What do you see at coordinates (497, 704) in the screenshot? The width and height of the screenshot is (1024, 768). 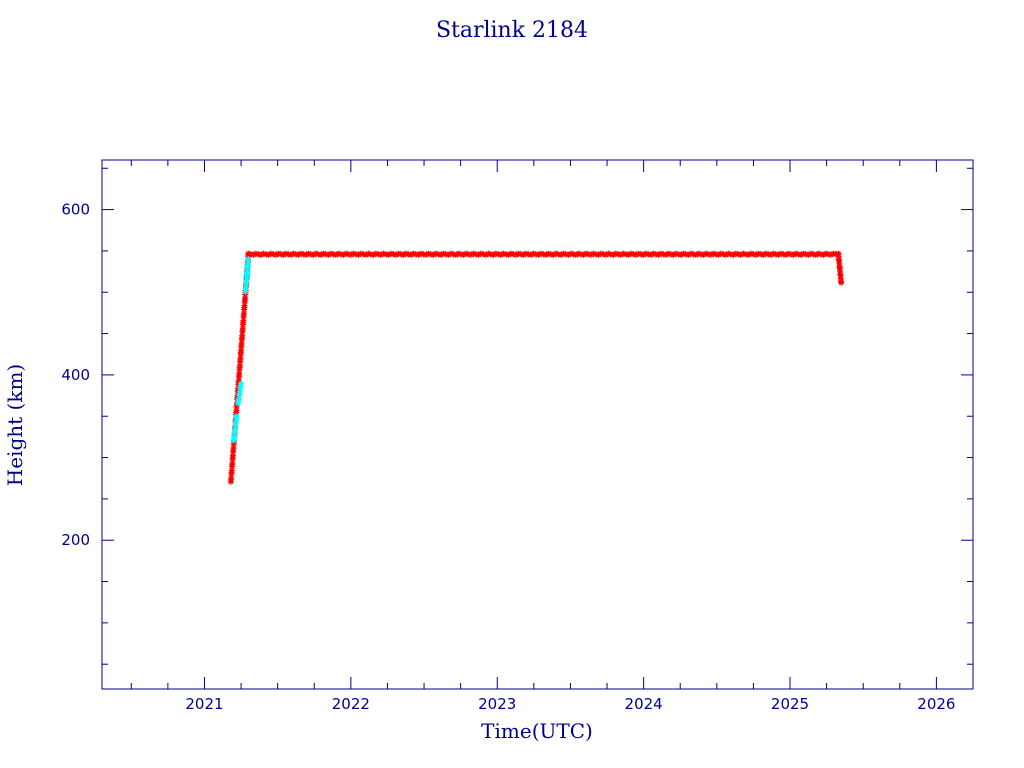 I see `x-tick-label: 2023` at bounding box center [497, 704].